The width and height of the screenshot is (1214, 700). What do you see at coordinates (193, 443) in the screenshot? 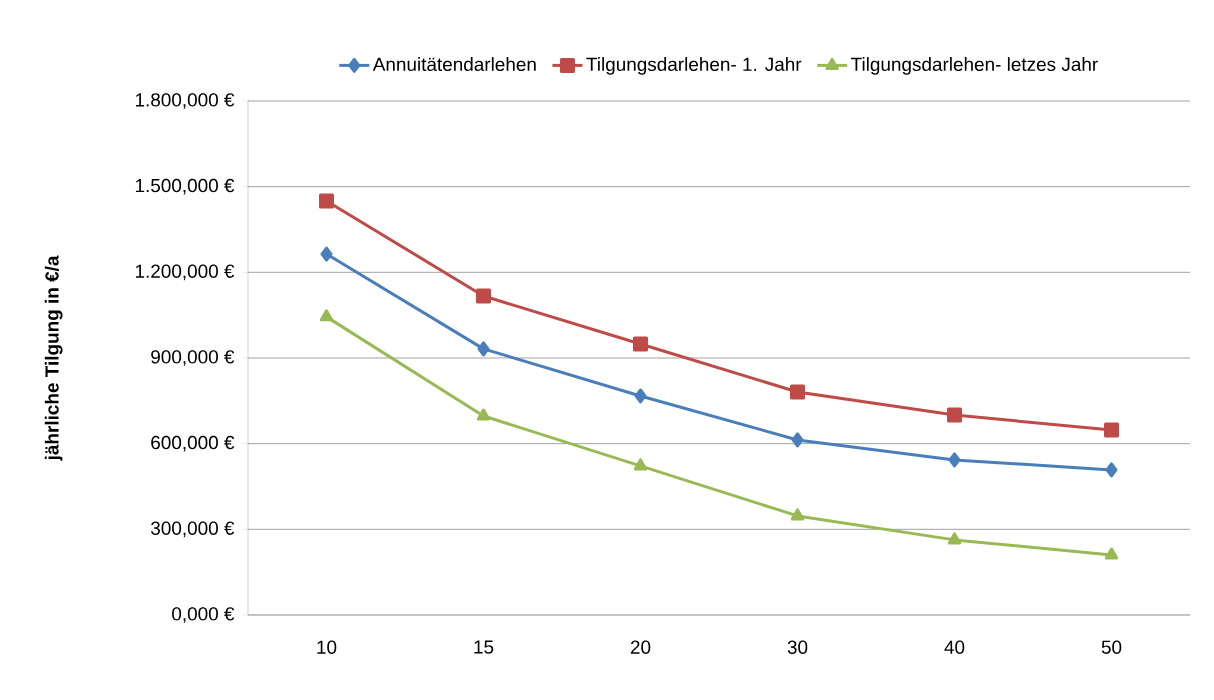
I see `y-tick-label: 600,000 €` at bounding box center [193, 443].